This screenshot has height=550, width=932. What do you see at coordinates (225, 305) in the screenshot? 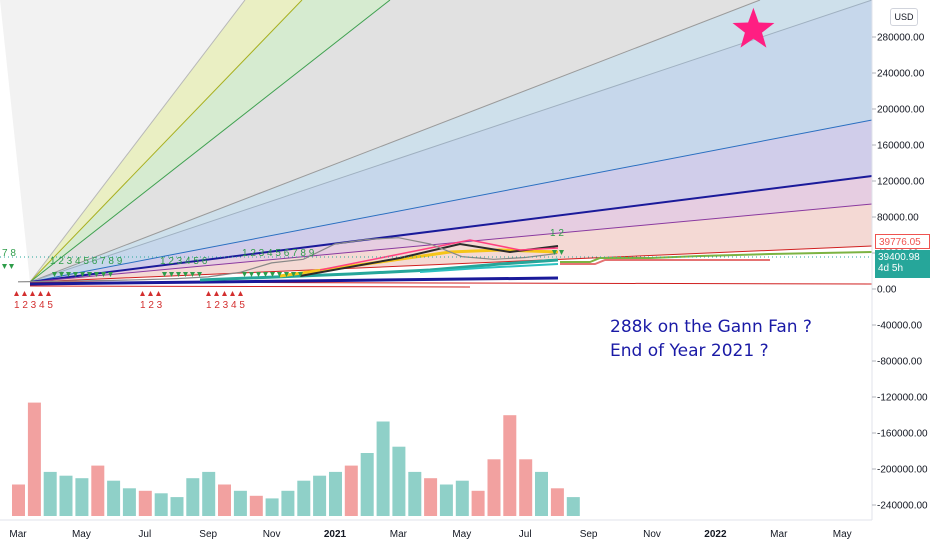
I see `red-count-3: 1 2 3 4 5` at bounding box center [225, 305].